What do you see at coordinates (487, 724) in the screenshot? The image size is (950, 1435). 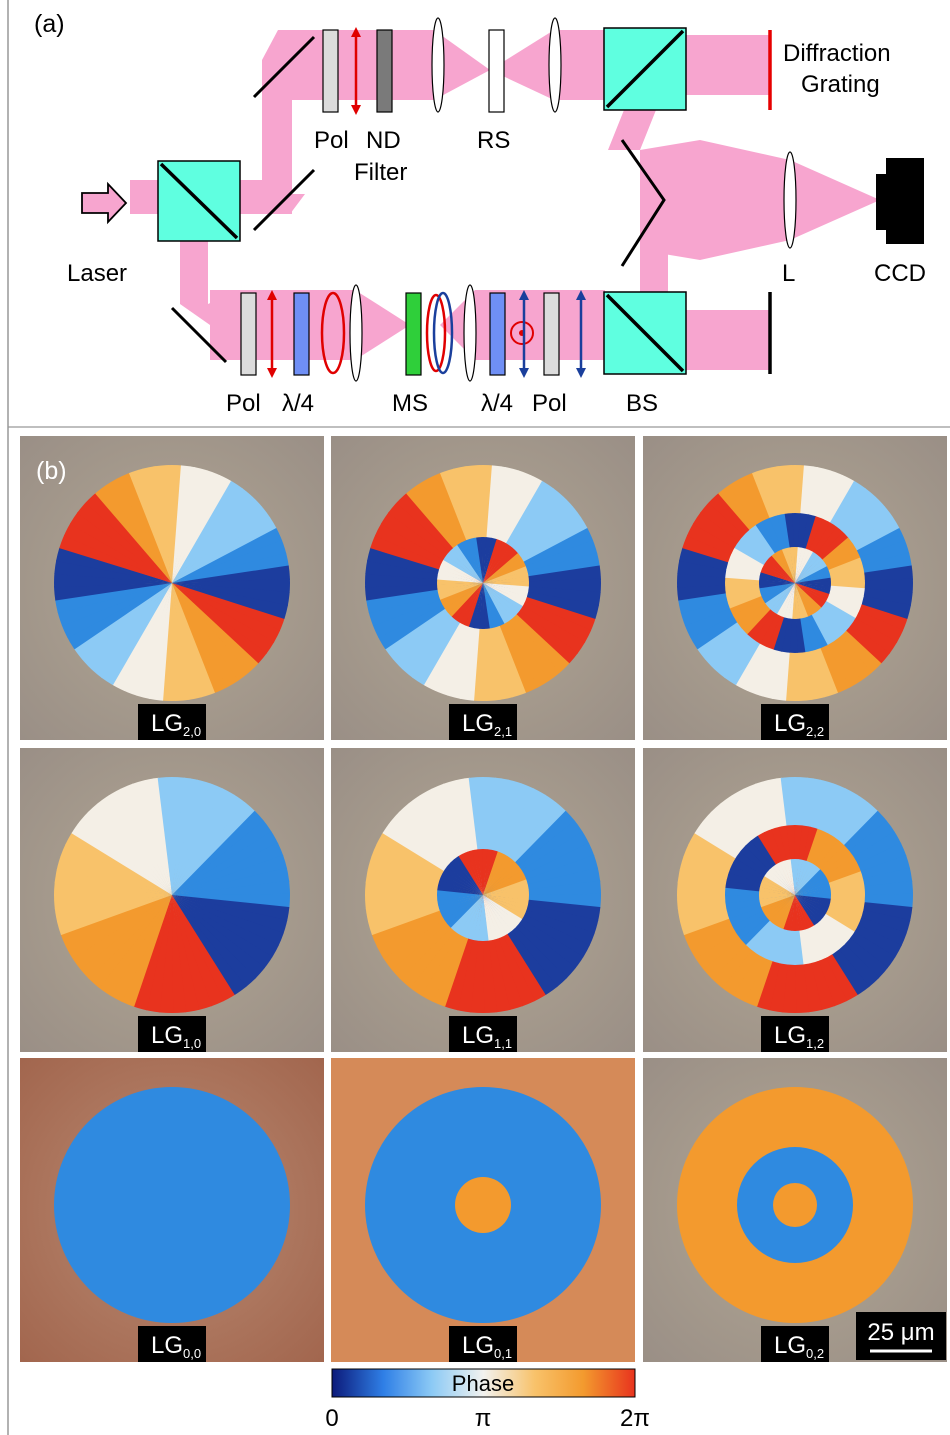 I see `svg-text: LG2,1` at bounding box center [487, 724].